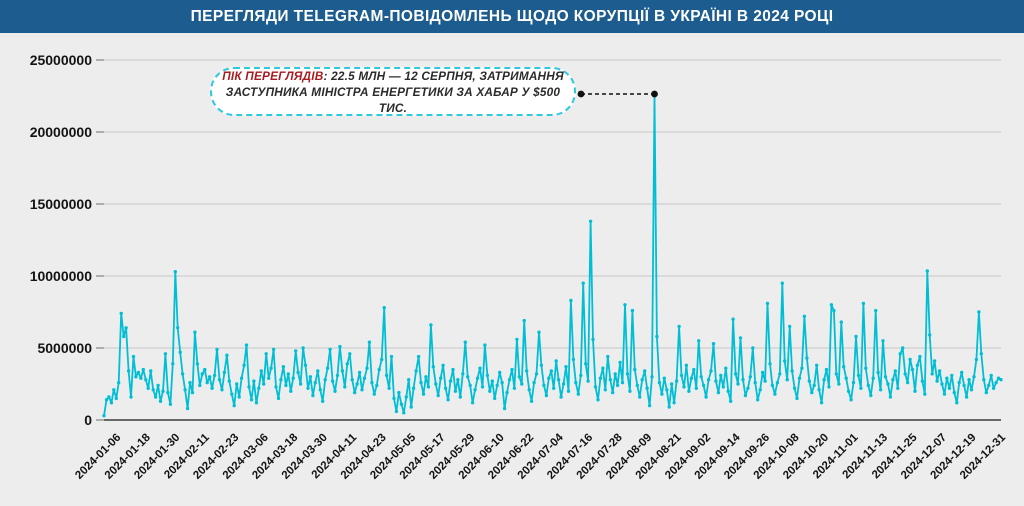  Describe the element at coordinates (61, 204) in the screenshot. I see `y-tick-label: 15000000` at that location.